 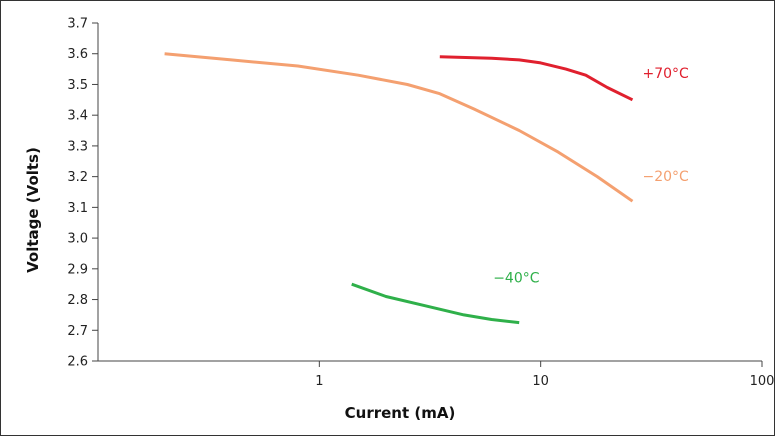 I want to click on y-tick-label: 2.7, so click(x=77, y=331).